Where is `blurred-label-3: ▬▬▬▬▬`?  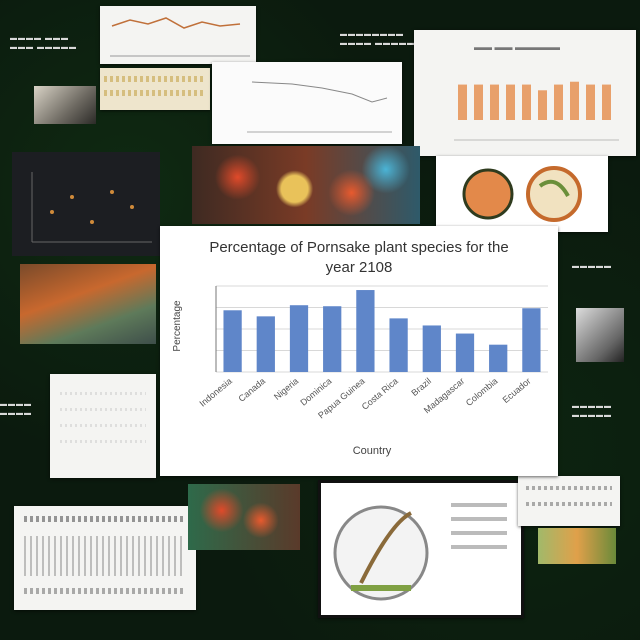
blurred-label-3: ▬▬▬▬▬ is located at coordinates (592, 266).